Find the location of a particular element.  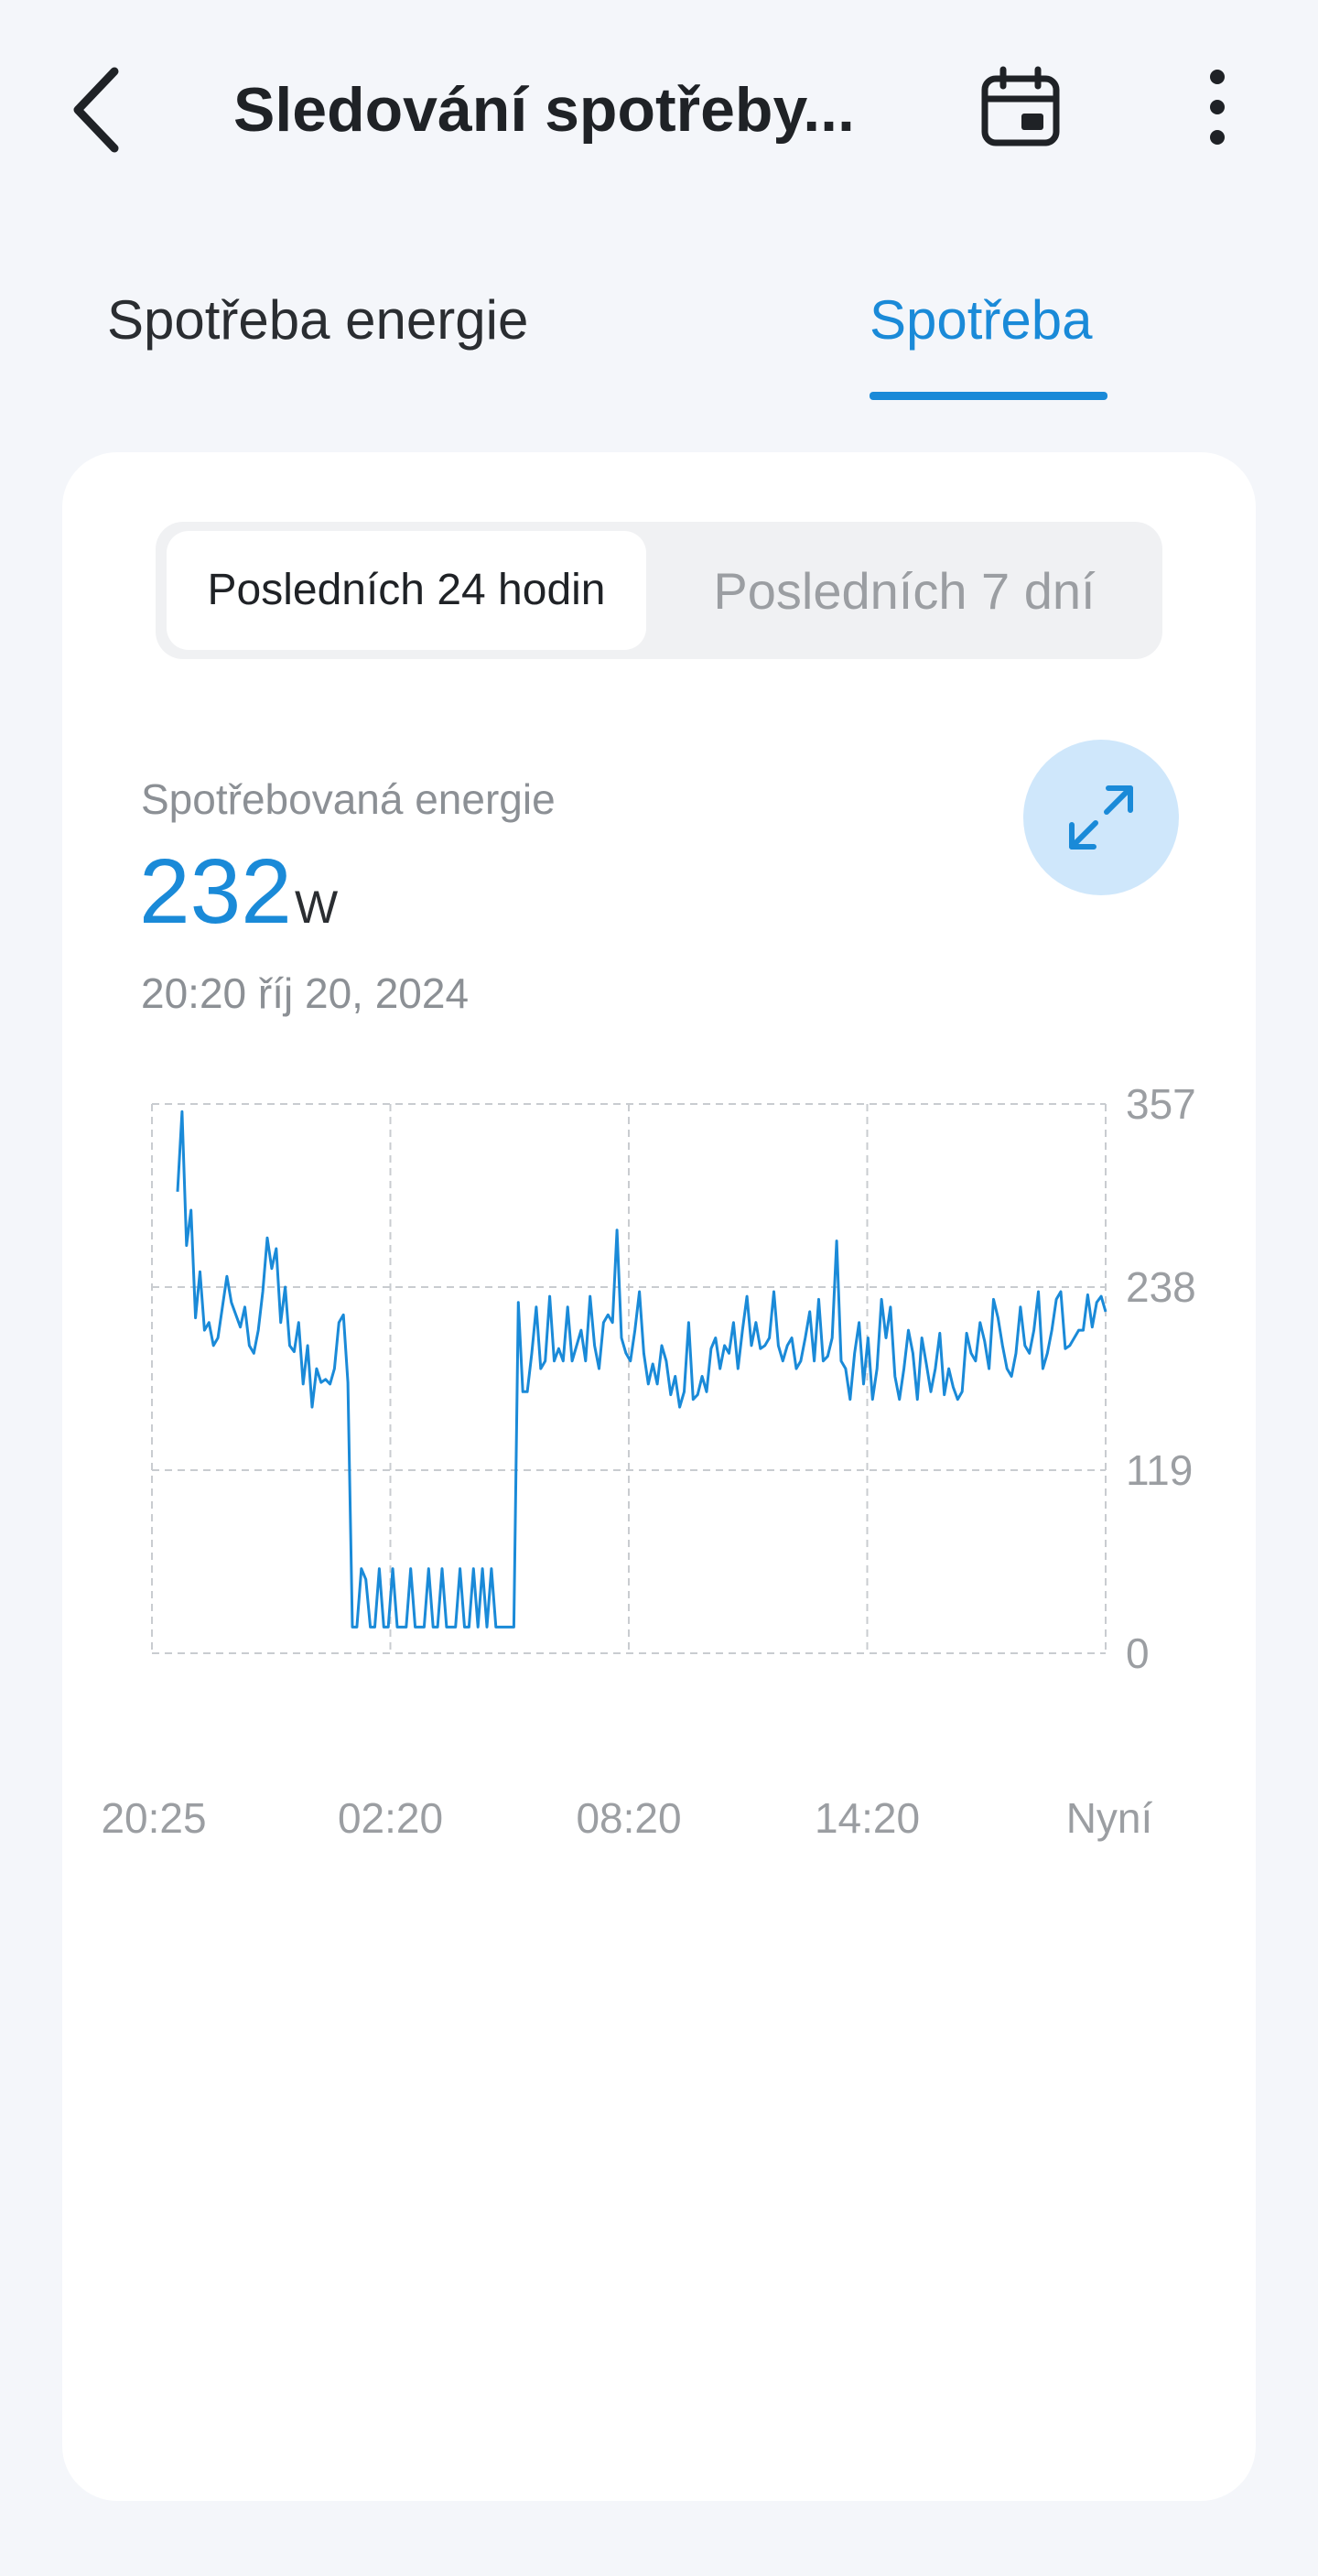

more-vertical-icon is located at coordinates (1217, 108).